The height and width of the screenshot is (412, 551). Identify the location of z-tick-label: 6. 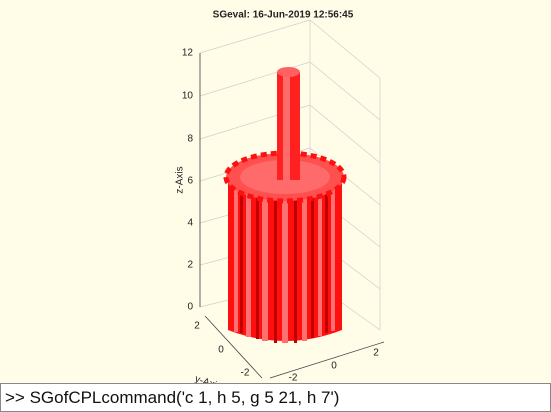
(190, 181).